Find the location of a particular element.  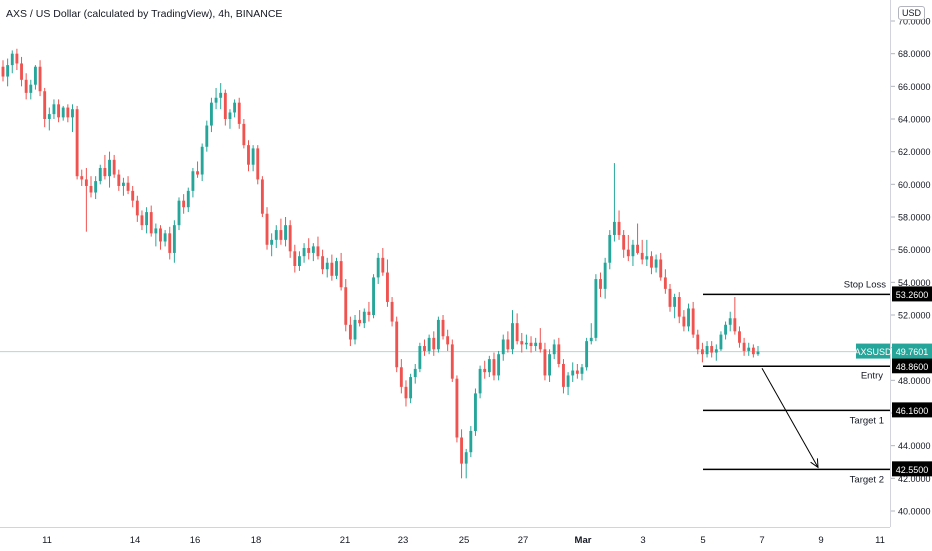

price-tick-label: 70.0000 is located at coordinates (914, 22).